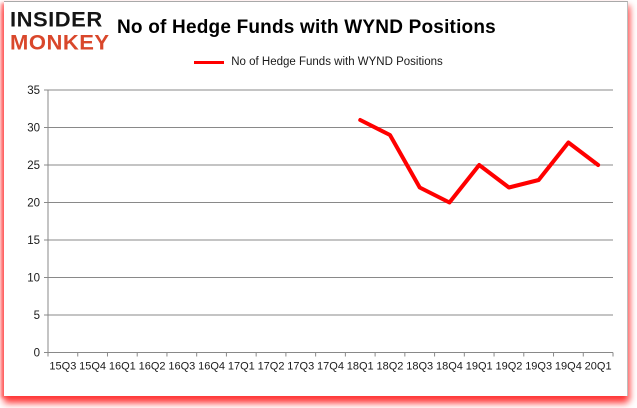 The image size is (637, 408). I want to click on series-line, so click(479, 161).